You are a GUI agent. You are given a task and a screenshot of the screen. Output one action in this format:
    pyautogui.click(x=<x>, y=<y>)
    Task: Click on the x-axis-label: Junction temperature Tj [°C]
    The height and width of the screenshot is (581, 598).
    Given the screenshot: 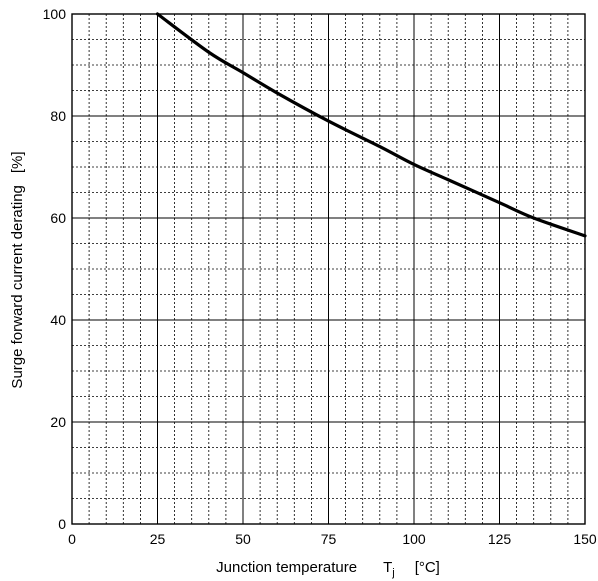 What is the action you would take?
    pyautogui.click(x=328, y=569)
    